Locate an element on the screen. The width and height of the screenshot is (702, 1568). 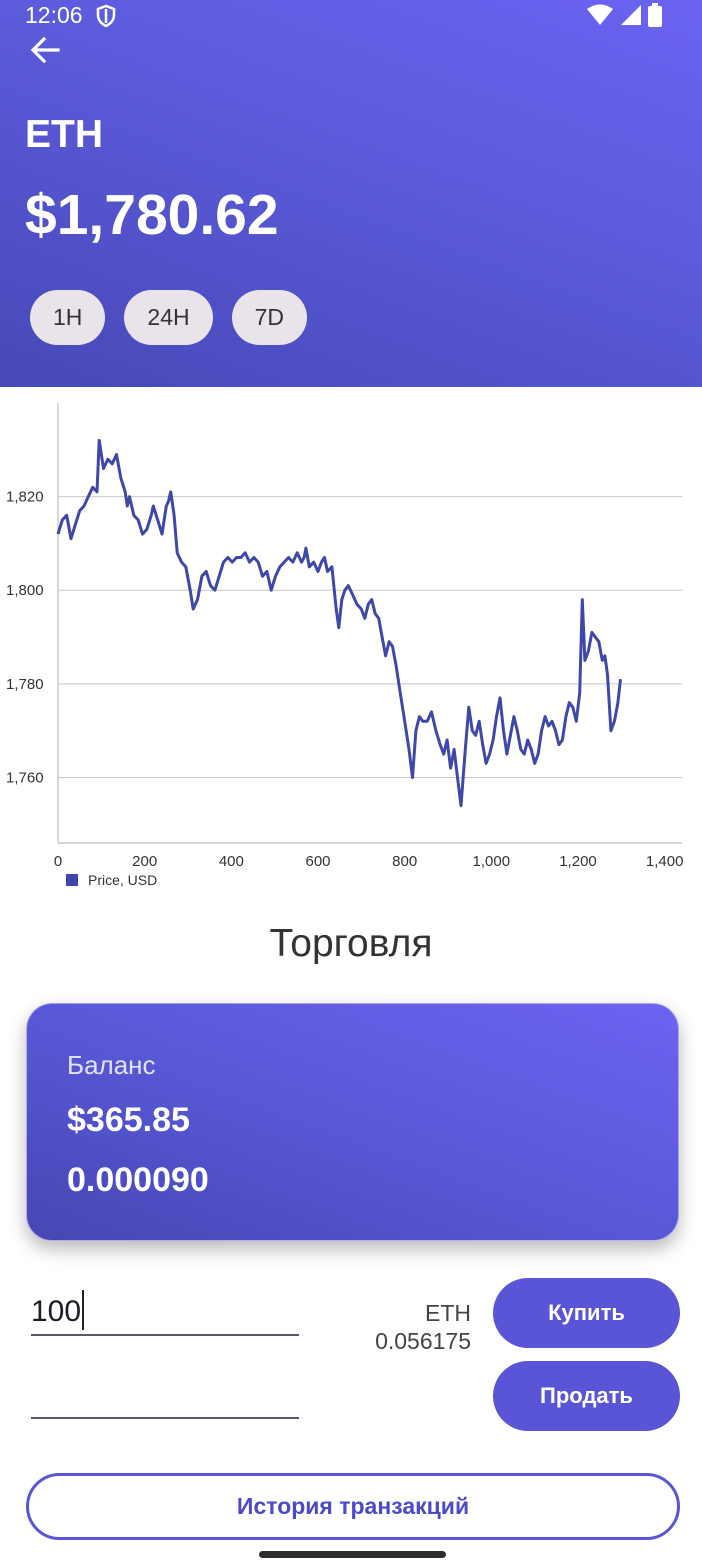
navigation-handle is located at coordinates (352, 1554).